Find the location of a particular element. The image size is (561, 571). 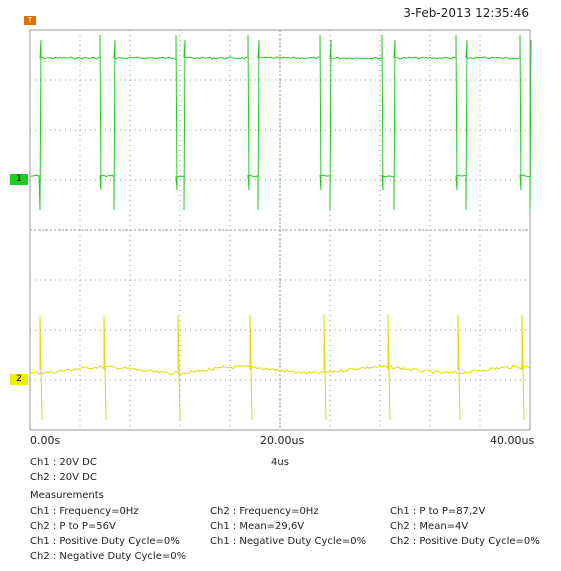

timebase: 4us is located at coordinates (280, 462).